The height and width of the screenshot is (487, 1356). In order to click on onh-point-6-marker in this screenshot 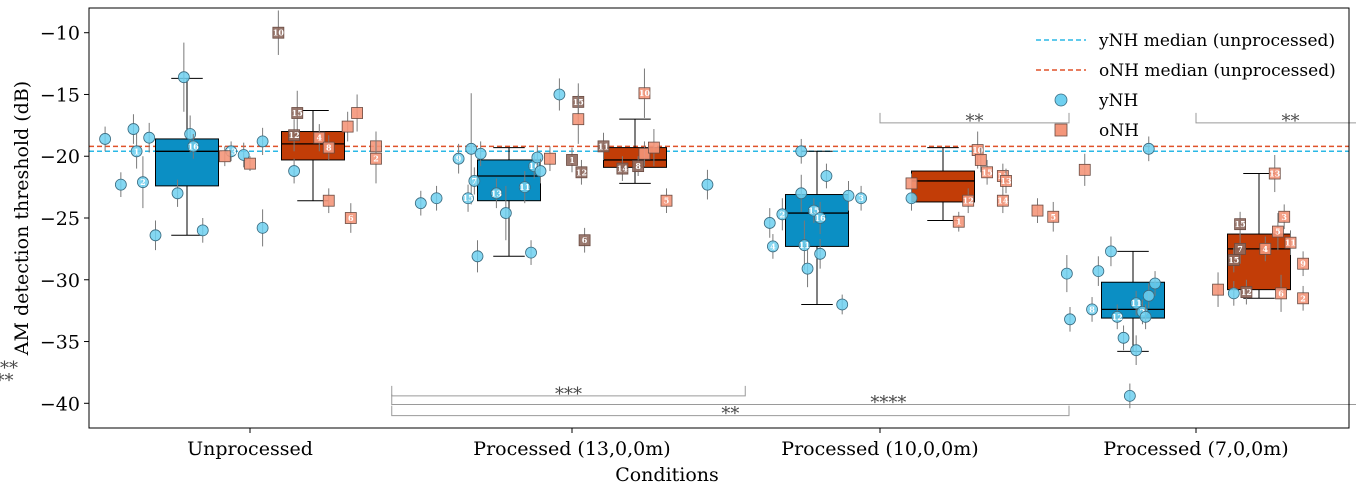, I will do `click(328, 147)`.